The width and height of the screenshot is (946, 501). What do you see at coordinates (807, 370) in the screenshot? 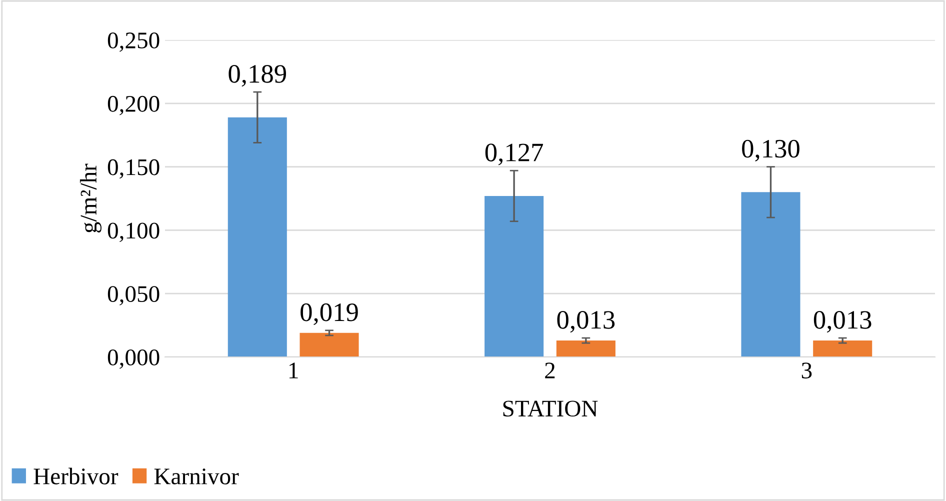
I see `x-tick-label: 3` at bounding box center [807, 370].